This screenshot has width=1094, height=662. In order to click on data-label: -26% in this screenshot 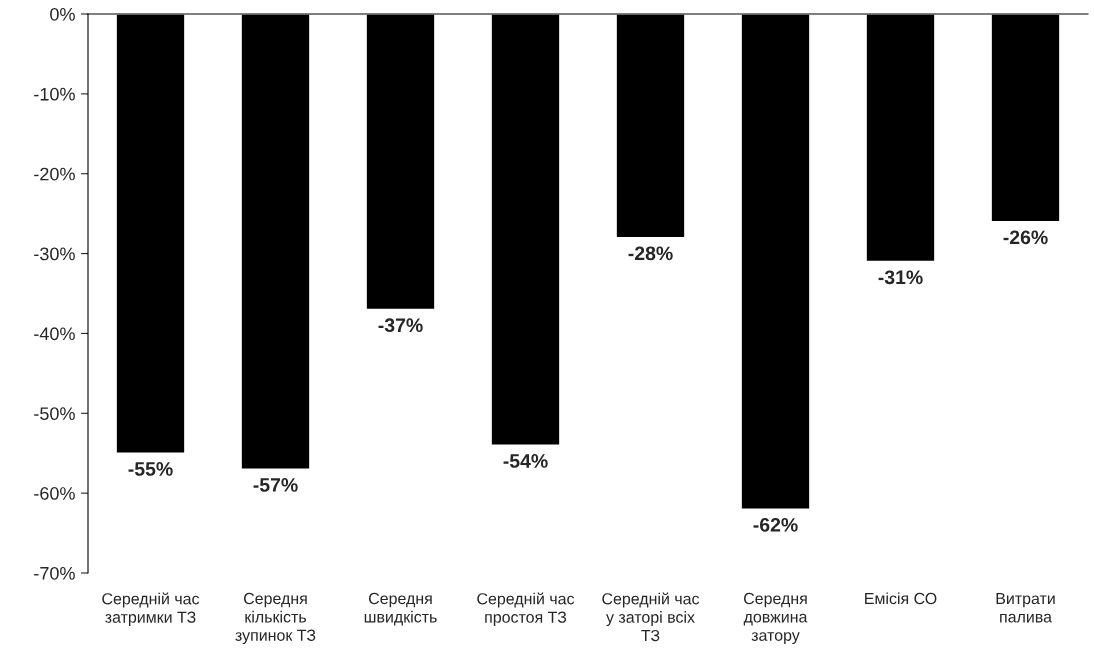, I will do `click(1025, 237)`.